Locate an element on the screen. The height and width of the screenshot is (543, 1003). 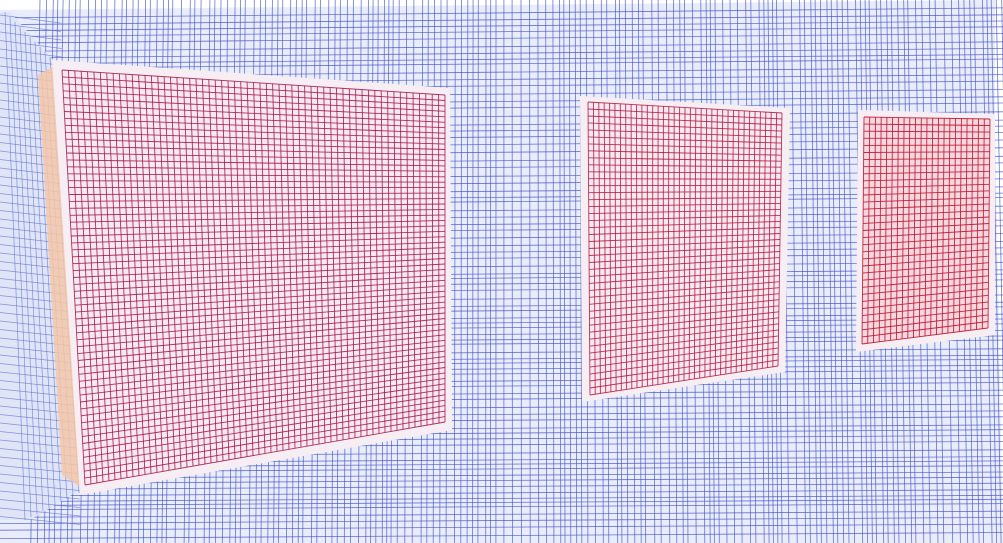
right-heated-panel is located at coordinates (925, 231).